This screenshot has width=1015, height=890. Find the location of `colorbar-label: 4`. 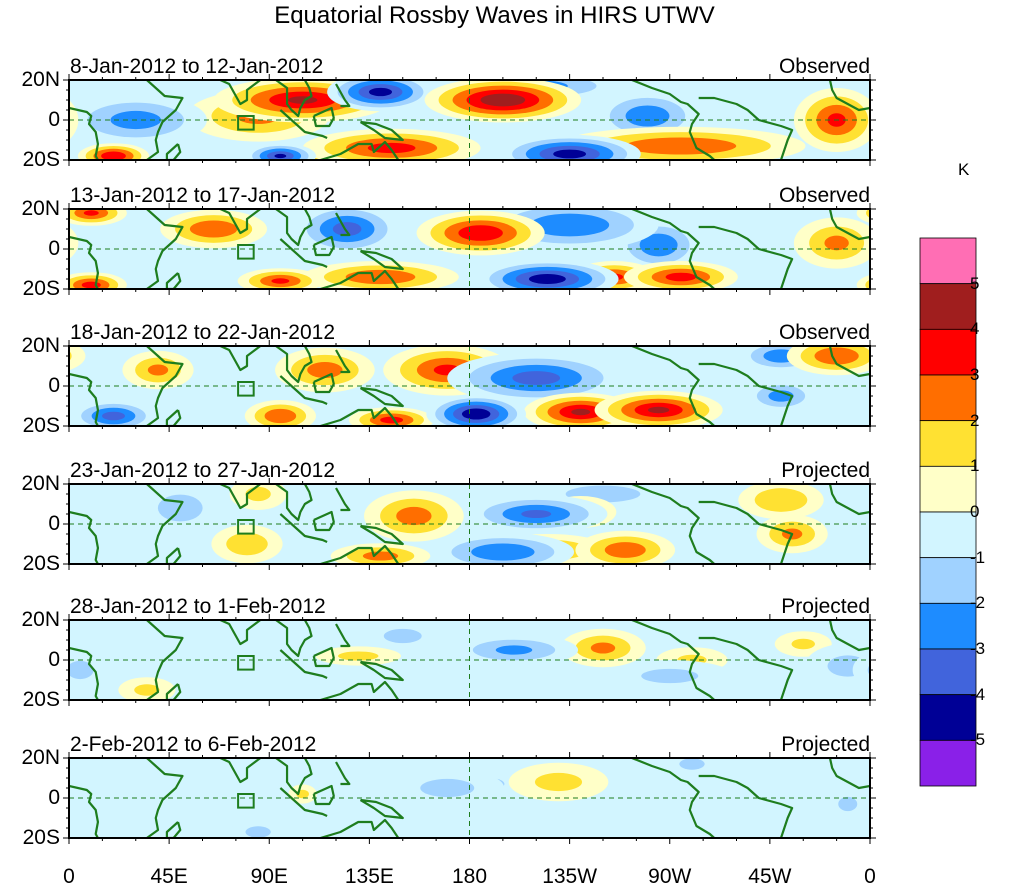

colorbar-label: 4 is located at coordinates (975, 329).